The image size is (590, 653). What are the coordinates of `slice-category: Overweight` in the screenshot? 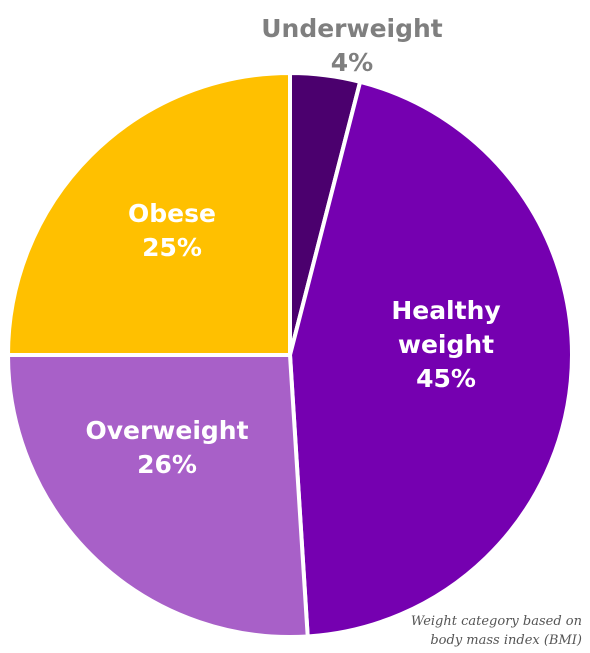 It's located at (166, 430).